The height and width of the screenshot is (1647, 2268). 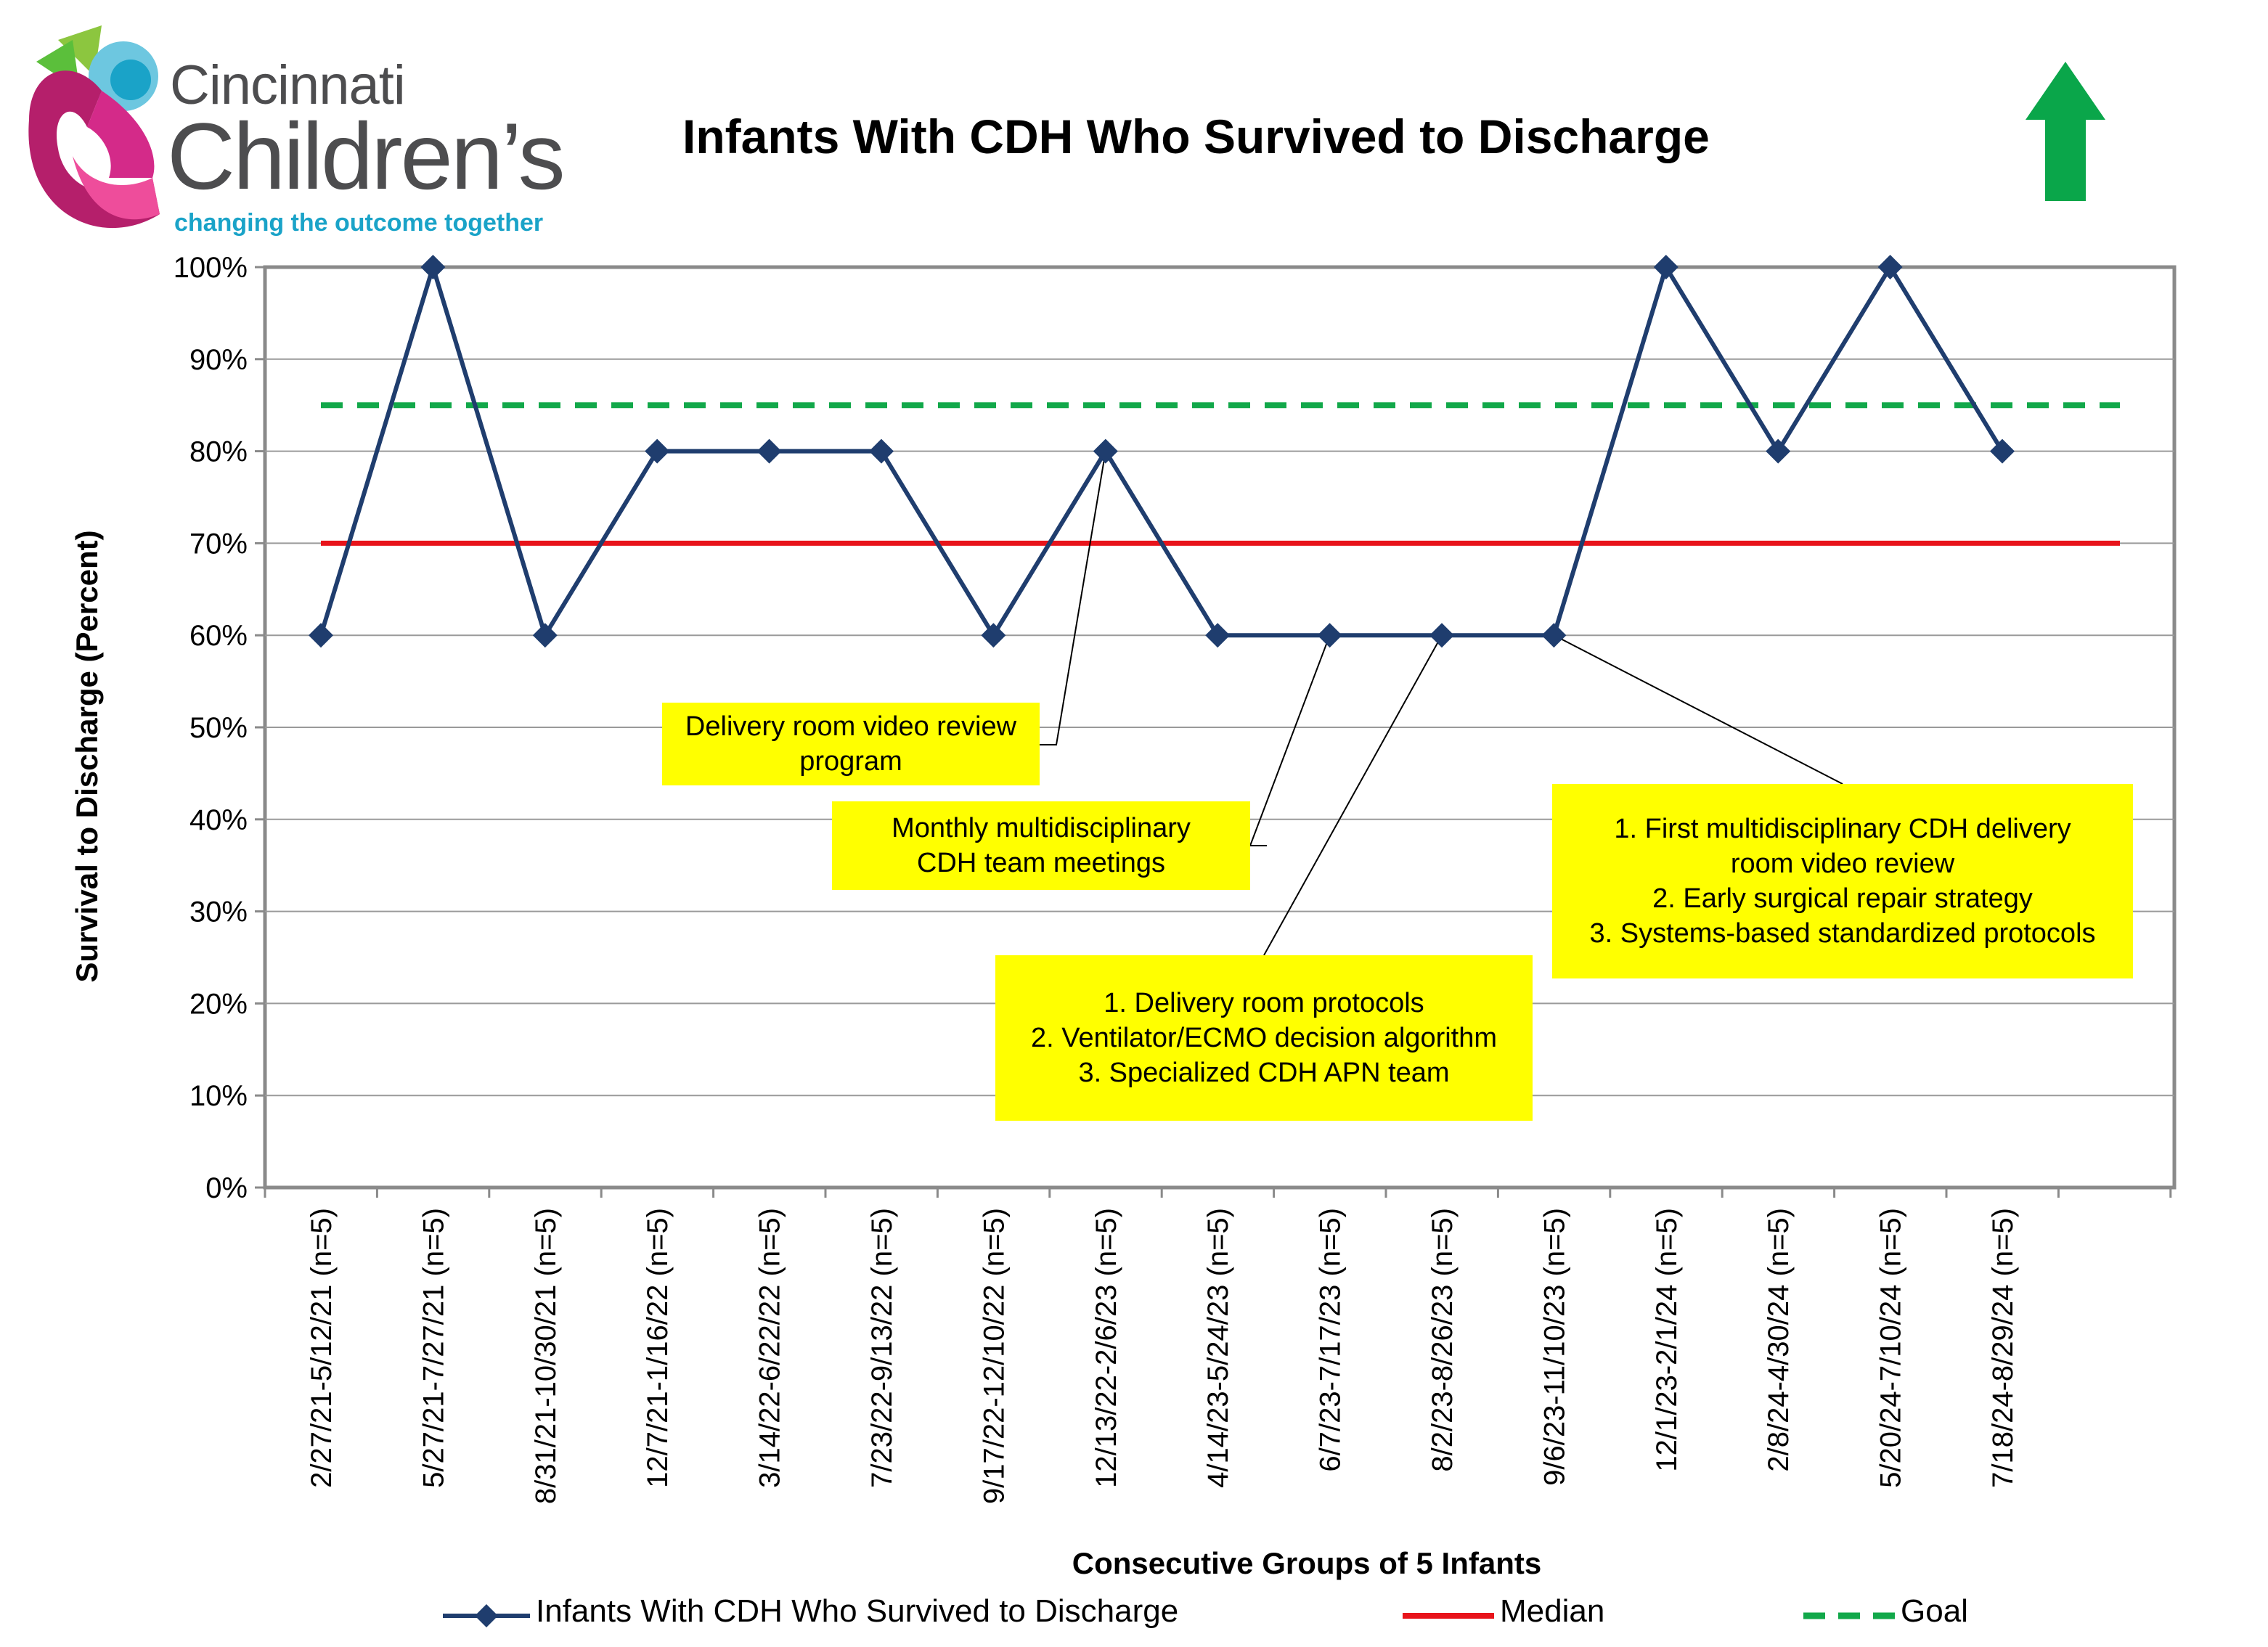 I want to click on x-tick-label: 9/6/23-11/10/23 (n=5), so click(x=1554, y=1347).